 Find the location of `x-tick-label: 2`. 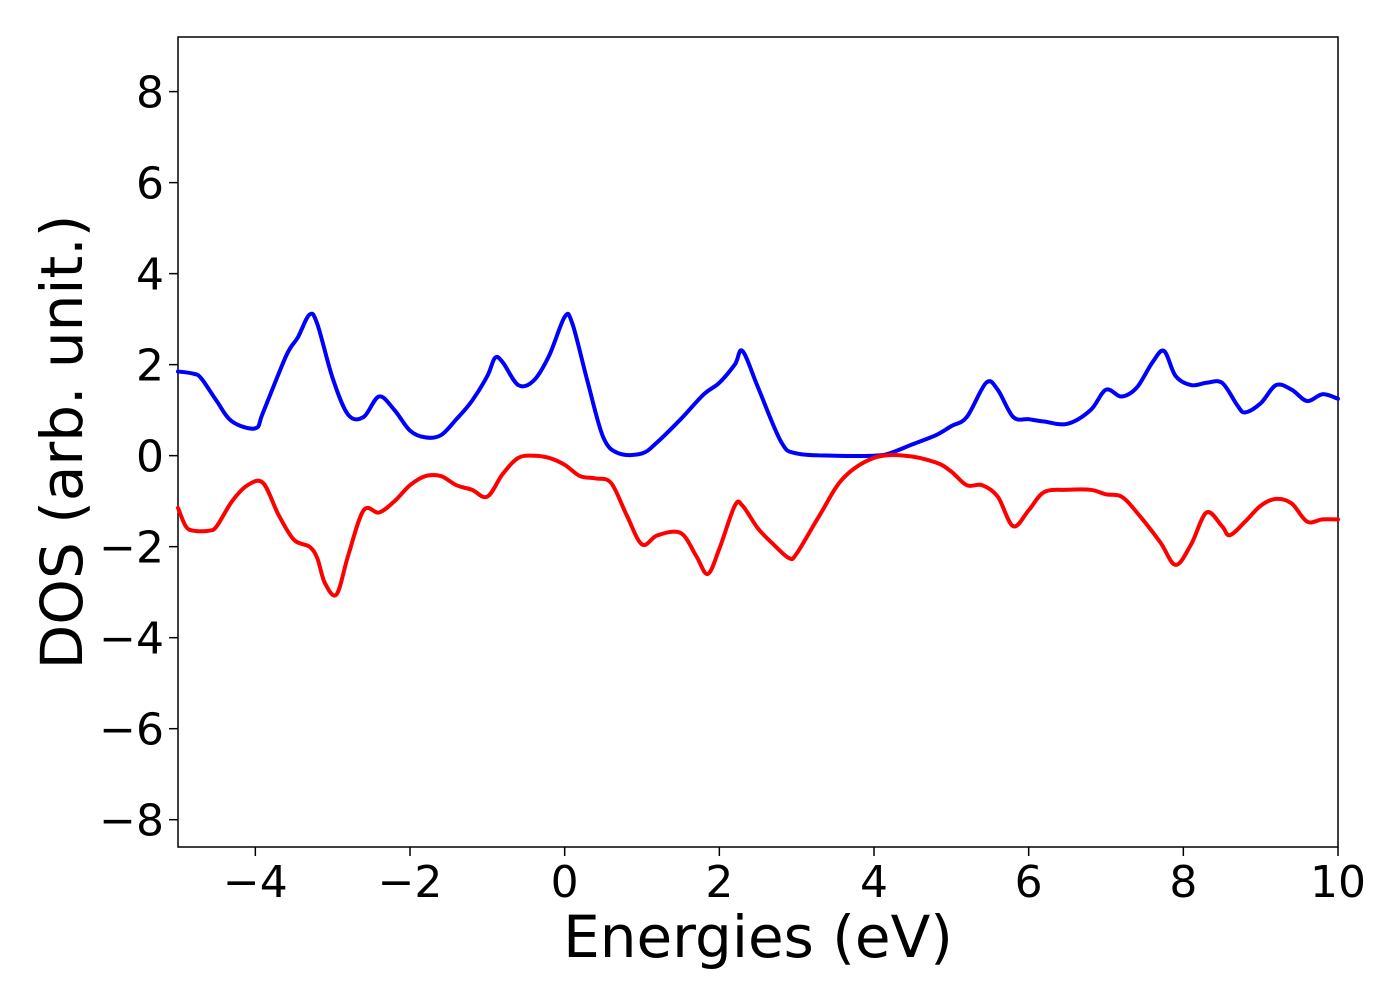

x-tick-label: 2 is located at coordinates (719, 882).